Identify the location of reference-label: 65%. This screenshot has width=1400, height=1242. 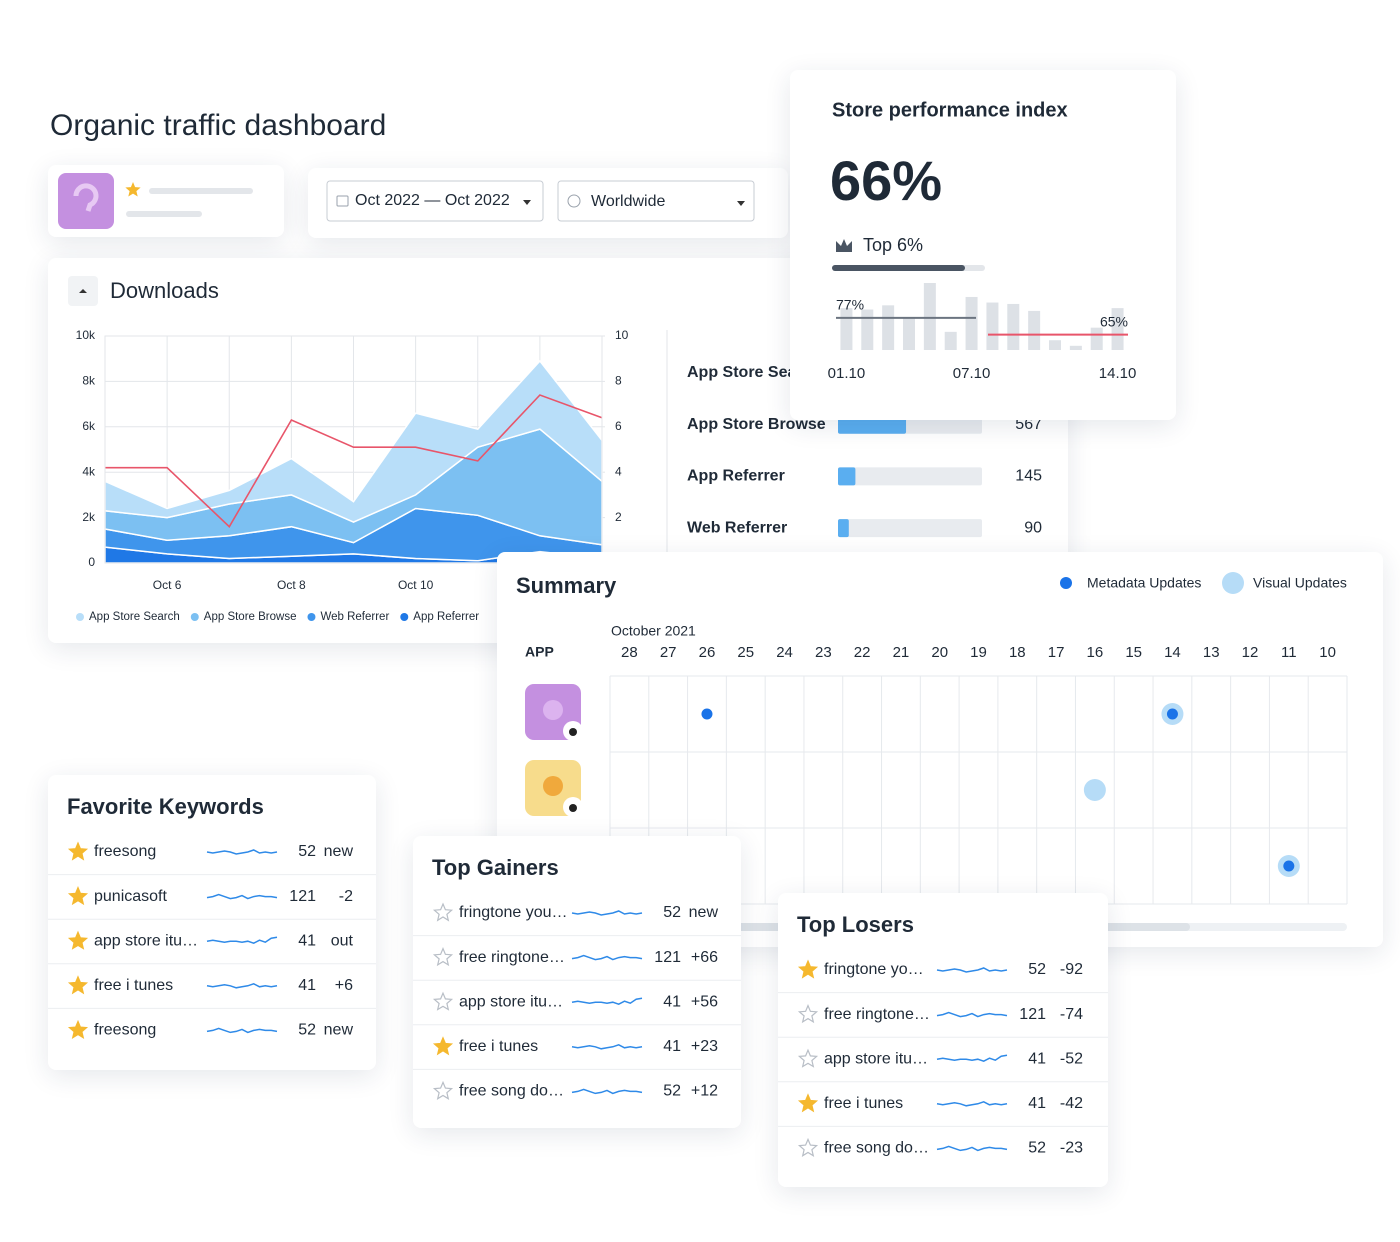
(1114, 321).